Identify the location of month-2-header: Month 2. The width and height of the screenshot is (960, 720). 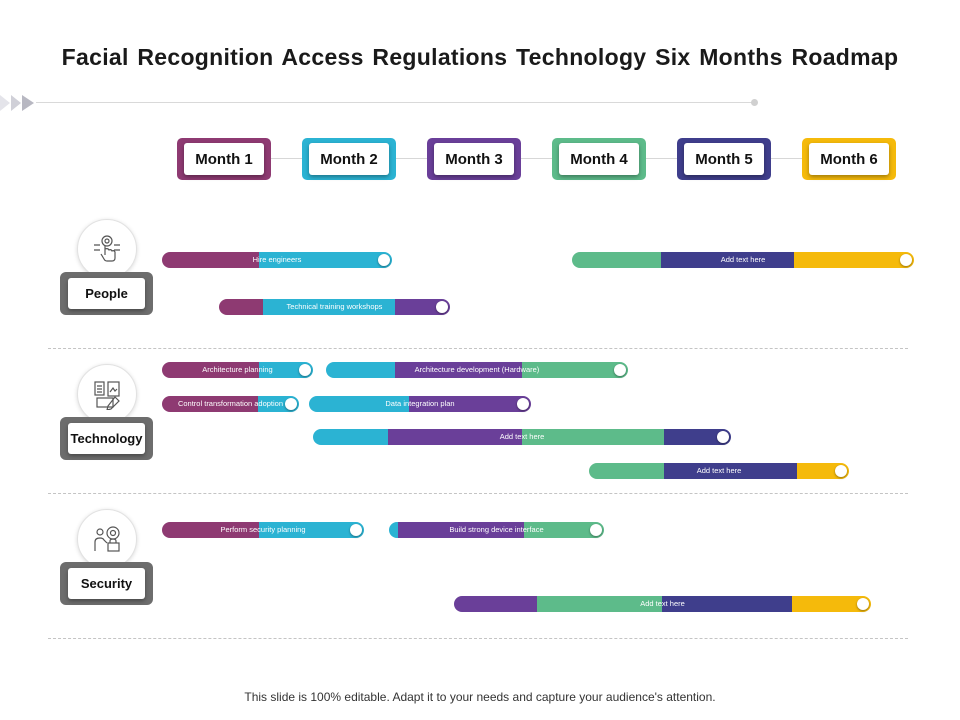
(349, 159).